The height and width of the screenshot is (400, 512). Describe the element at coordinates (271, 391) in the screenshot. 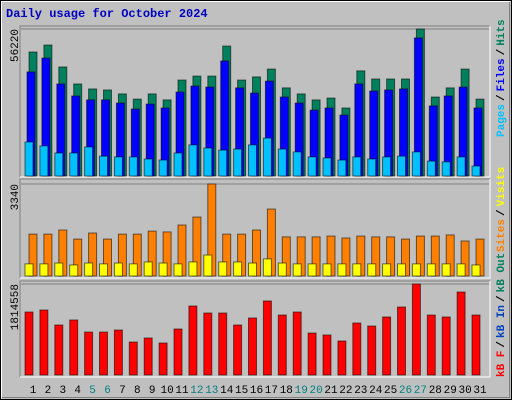

I see `x-tick-label: 17` at that location.